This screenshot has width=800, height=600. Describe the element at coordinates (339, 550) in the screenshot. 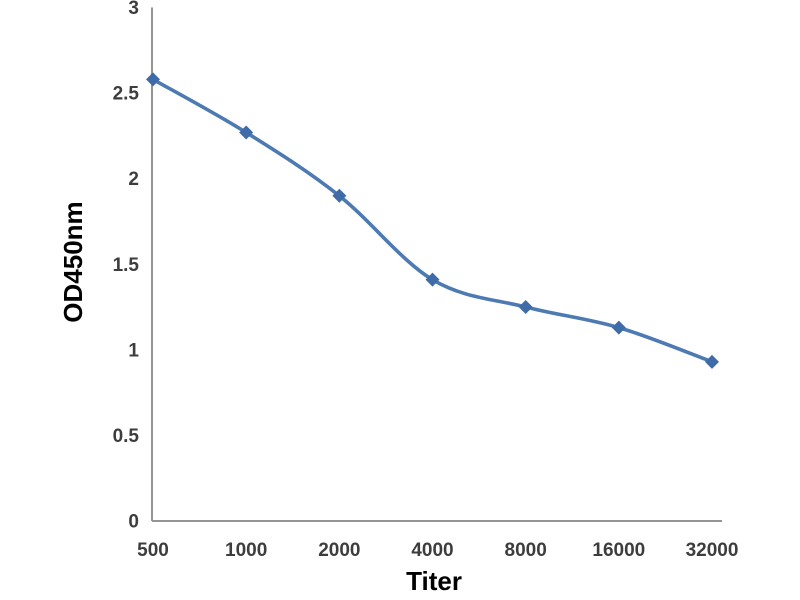

I see `x-tick-label: 2000` at that location.